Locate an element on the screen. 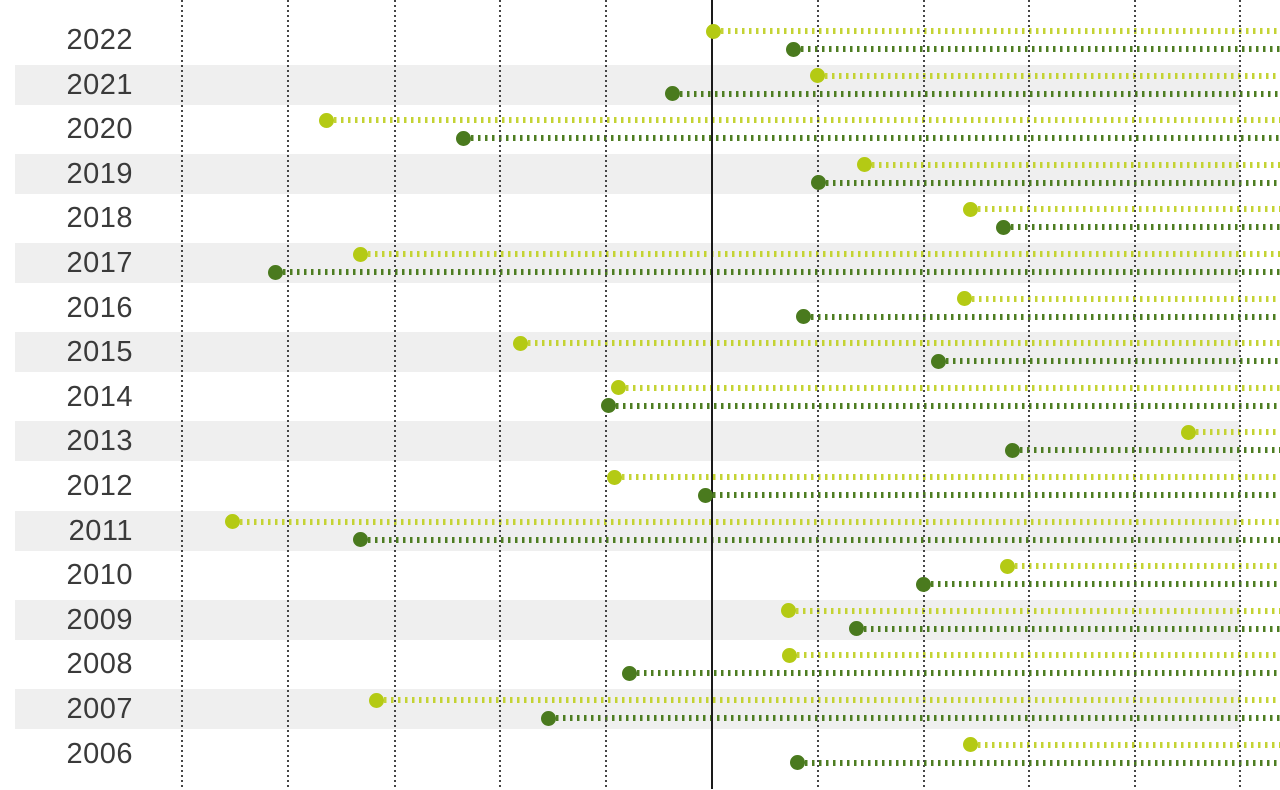 The width and height of the screenshot is (1280, 790). year-label: 2016 is located at coordinates (99, 307).